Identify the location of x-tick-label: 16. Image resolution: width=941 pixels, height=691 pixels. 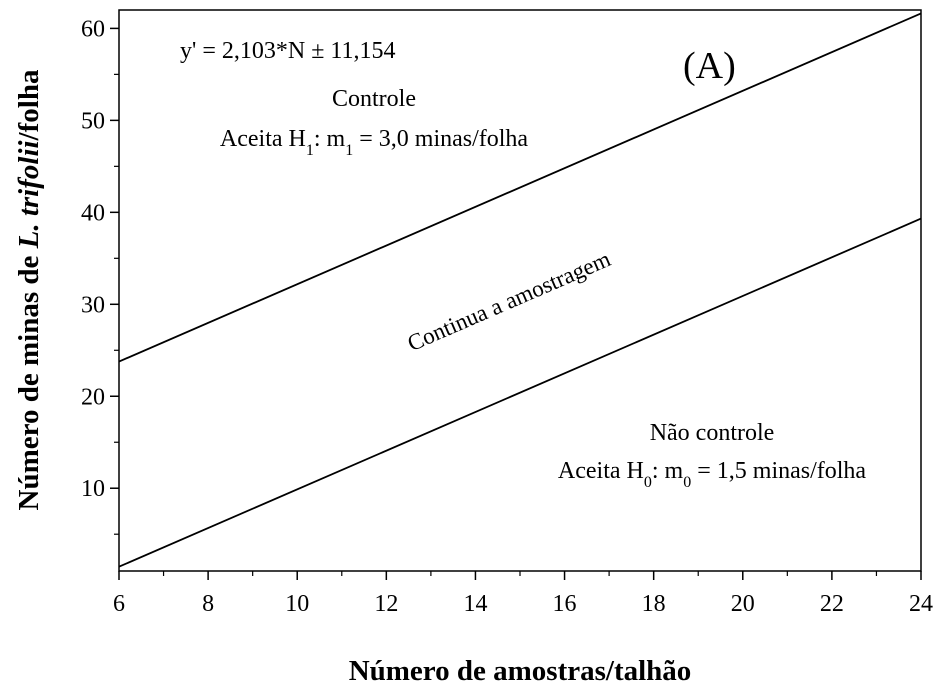
(565, 604).